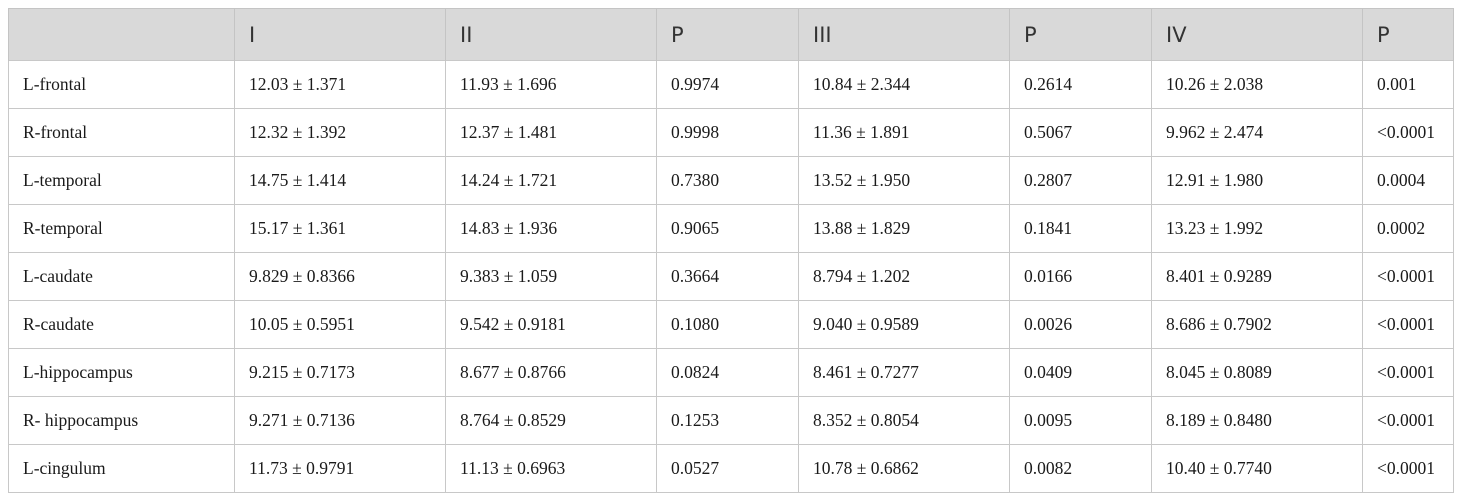 The height and width of the screenshot is (502, 1460). I want to click on group-iv-cell: 8.686 ± 0.7902, so click(1257, 324).